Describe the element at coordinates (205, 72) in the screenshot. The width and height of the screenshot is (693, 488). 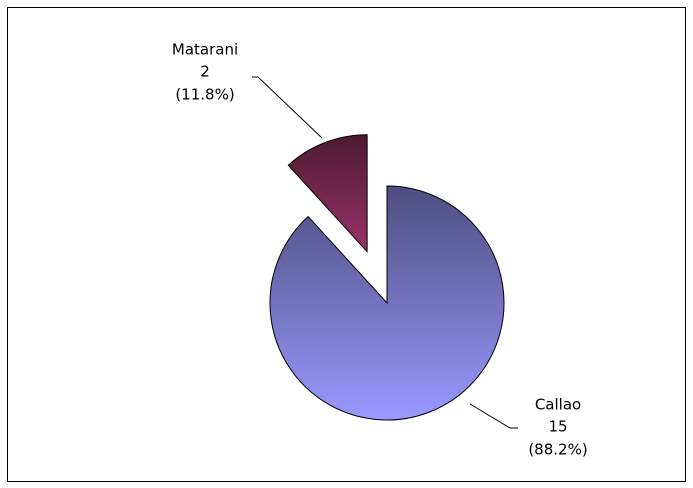
I see `slice-label-value: 2` at that location.